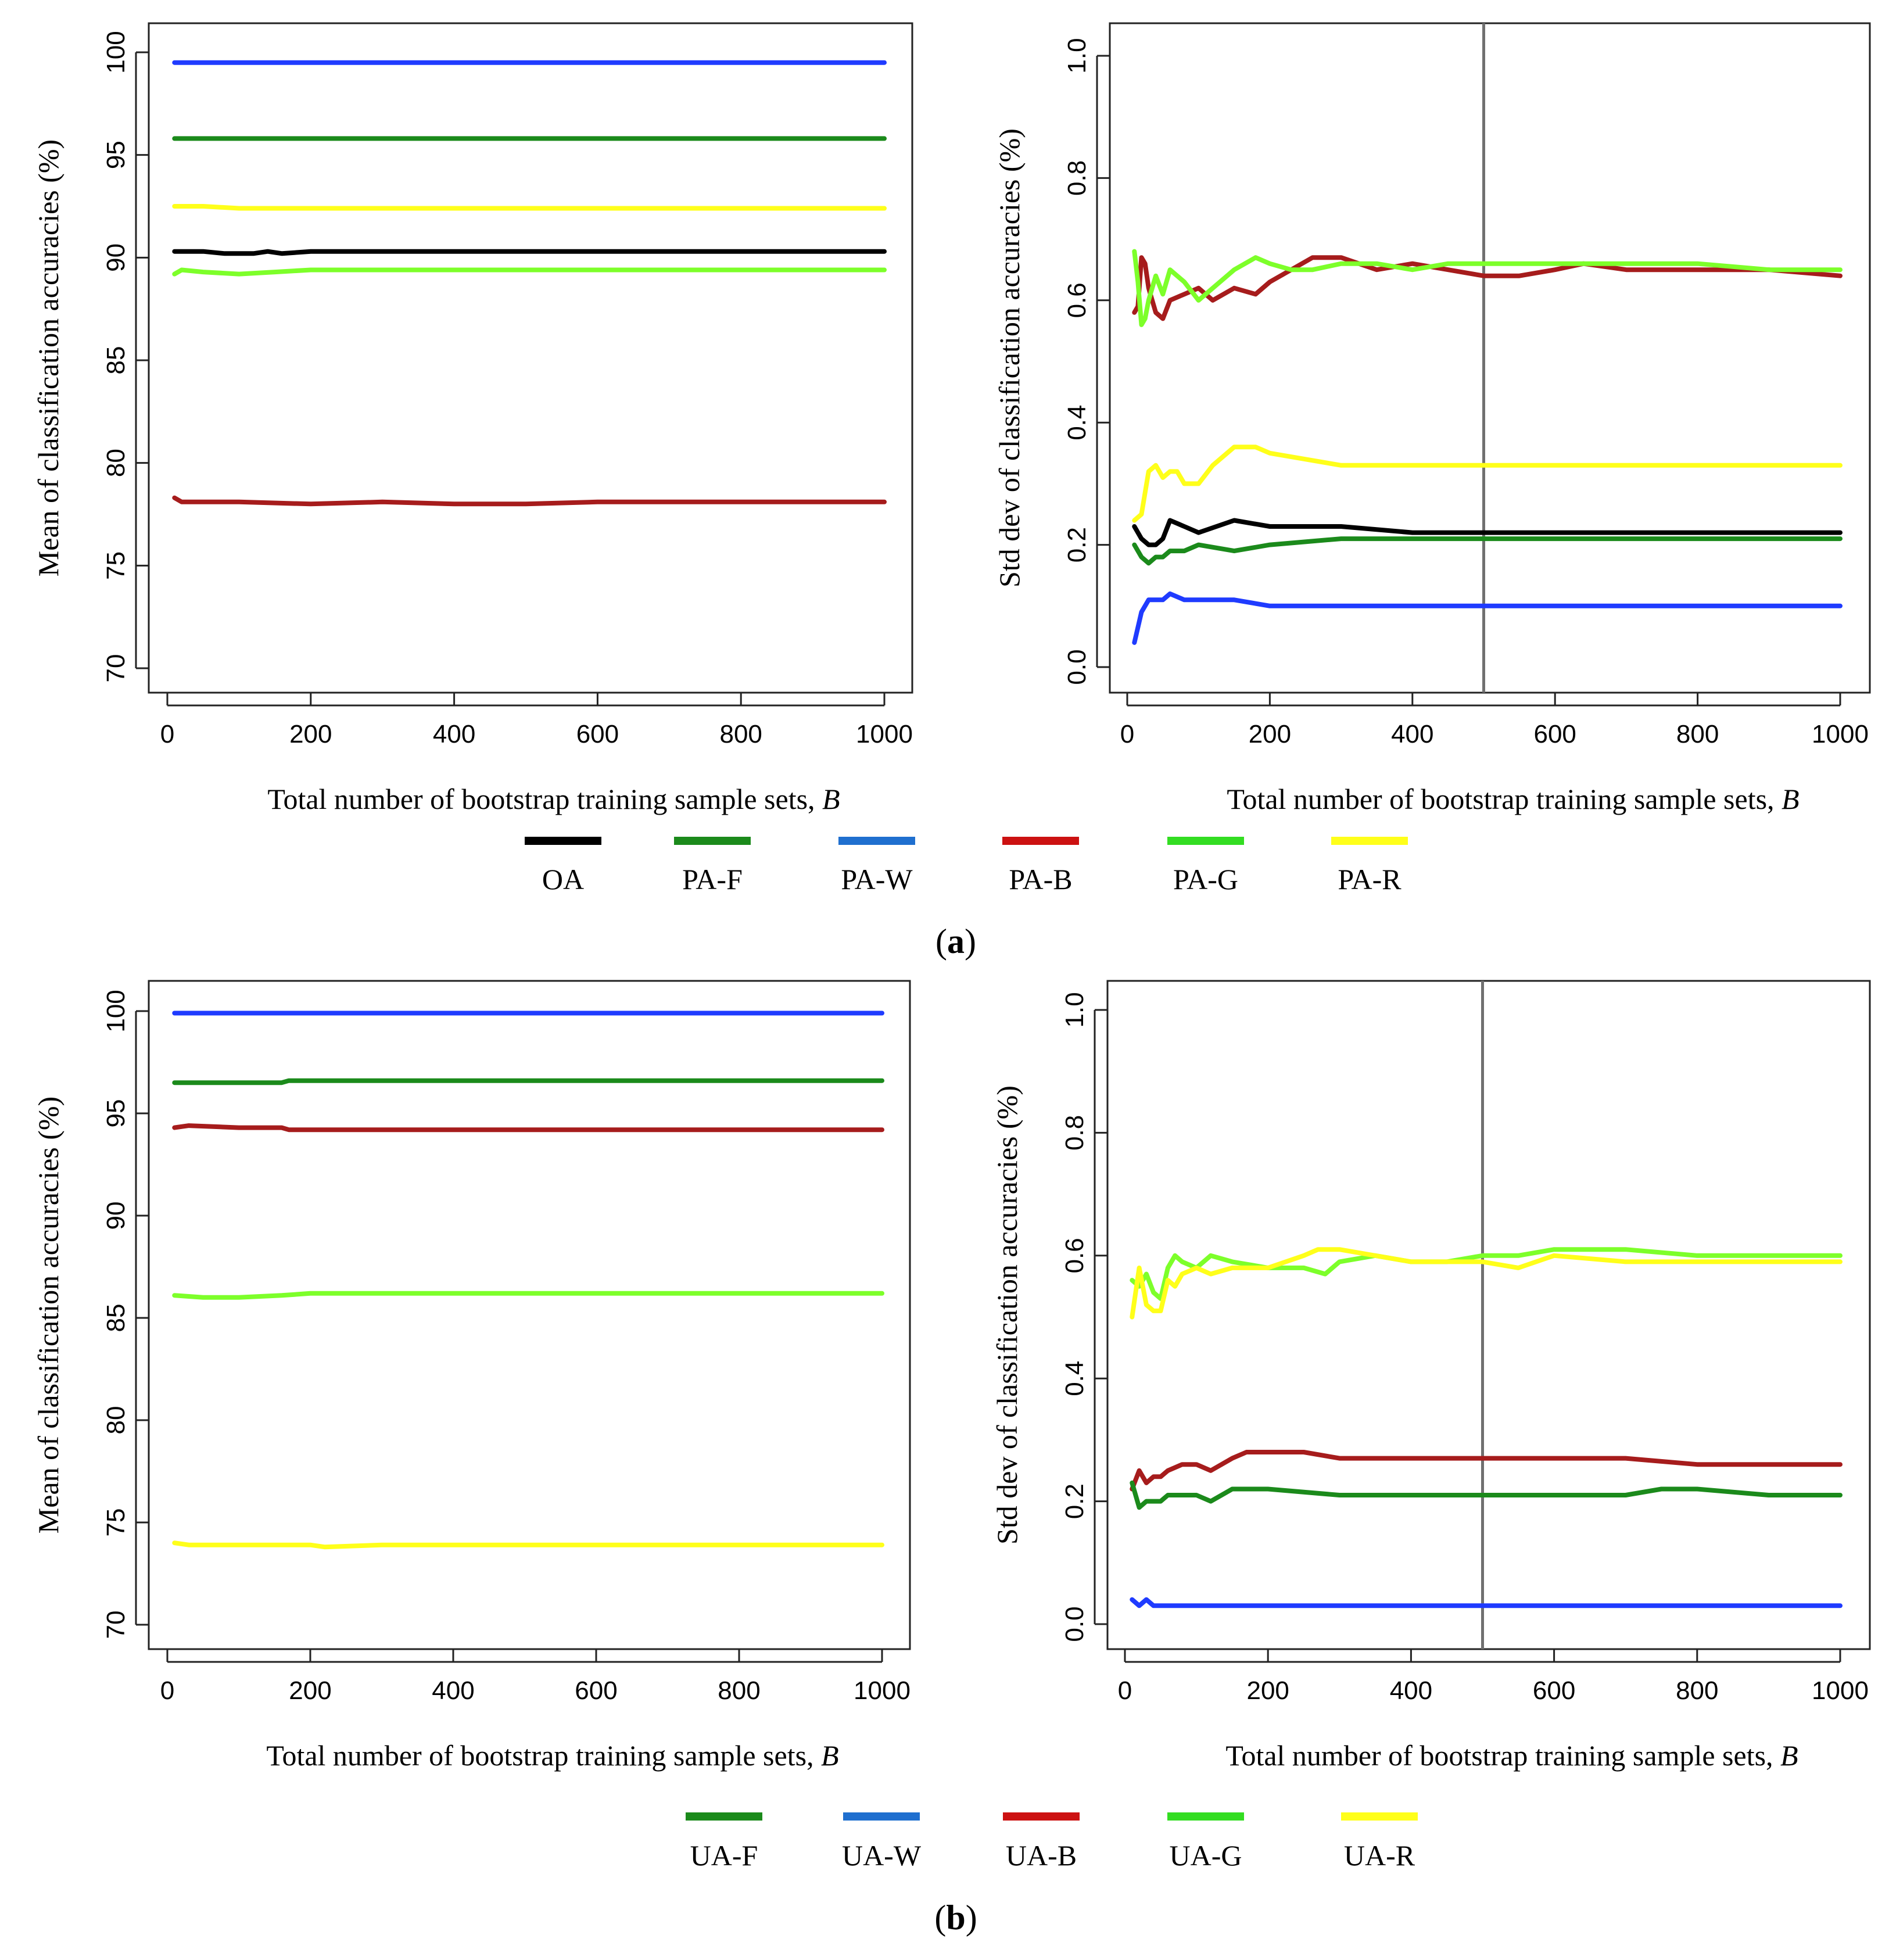  Describe the element at coordinates (563, 879) in the screenshot. I see `legend-label-oa: OA` at that location.